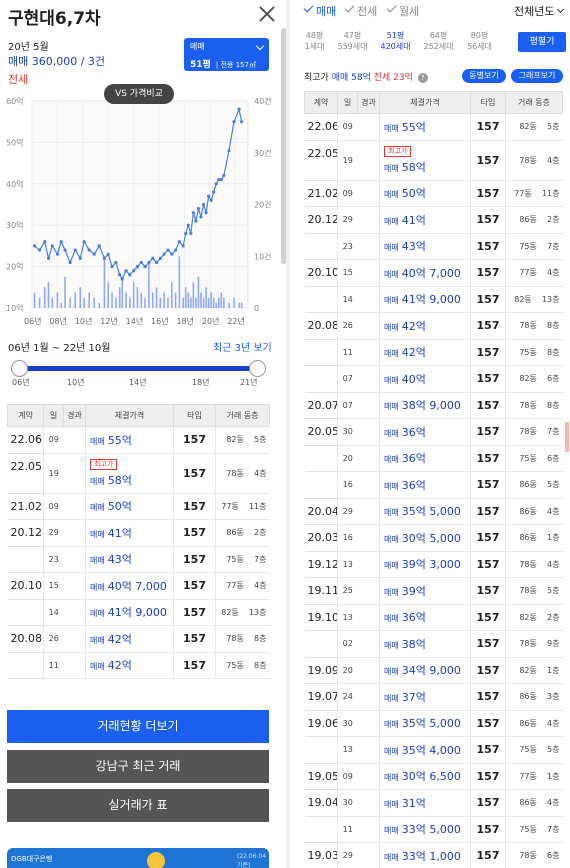  I want to click on tab-monthly: 월세, so click(402, 10).